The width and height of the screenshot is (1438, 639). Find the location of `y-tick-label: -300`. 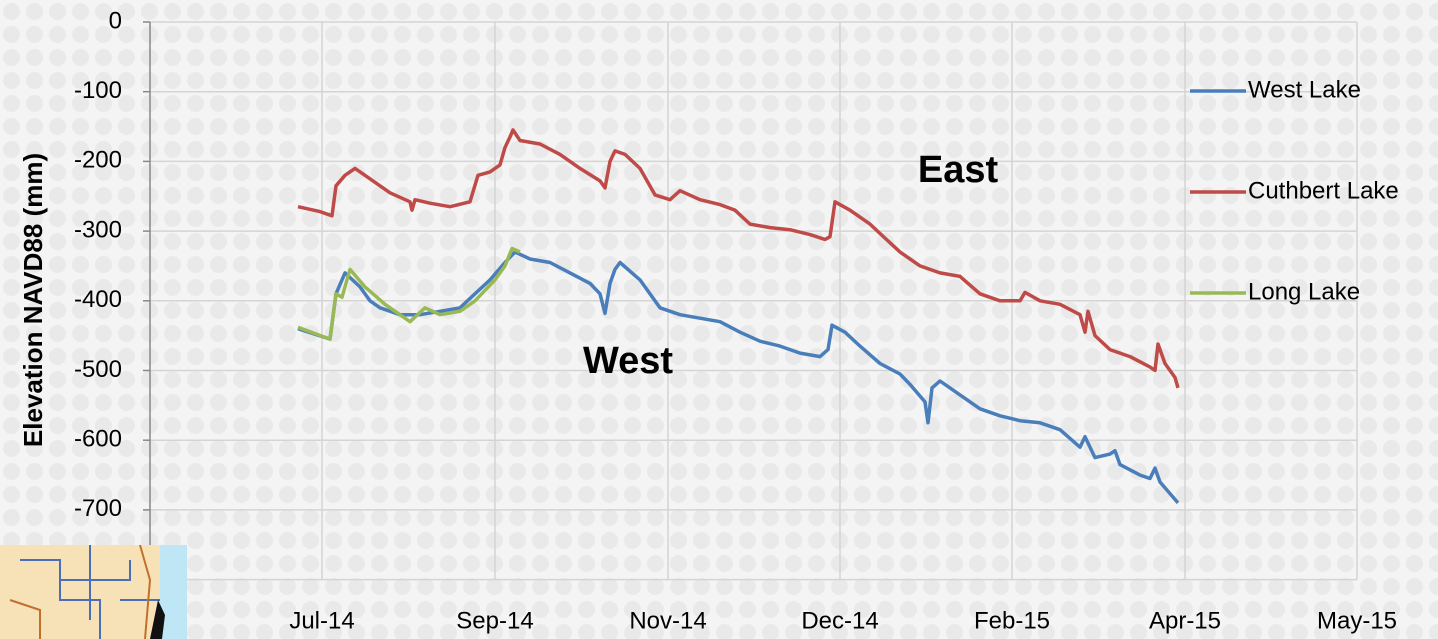

y-tick-label: -300 is located at coordinates (98, 229).